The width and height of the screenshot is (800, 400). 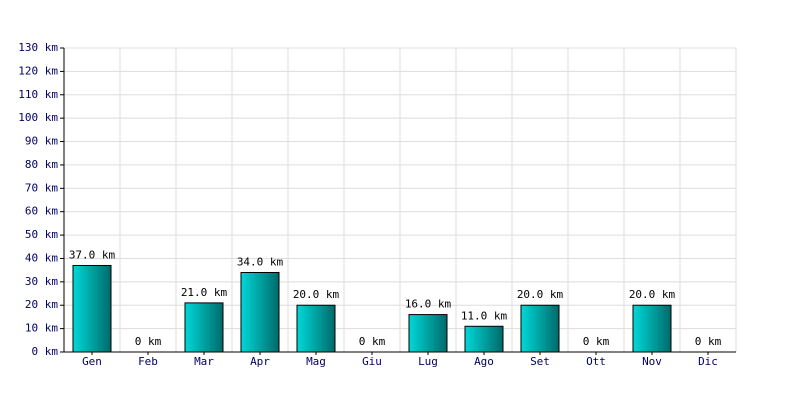 I want to click on x-tick-label: Feb, so click(x=148, y=361).